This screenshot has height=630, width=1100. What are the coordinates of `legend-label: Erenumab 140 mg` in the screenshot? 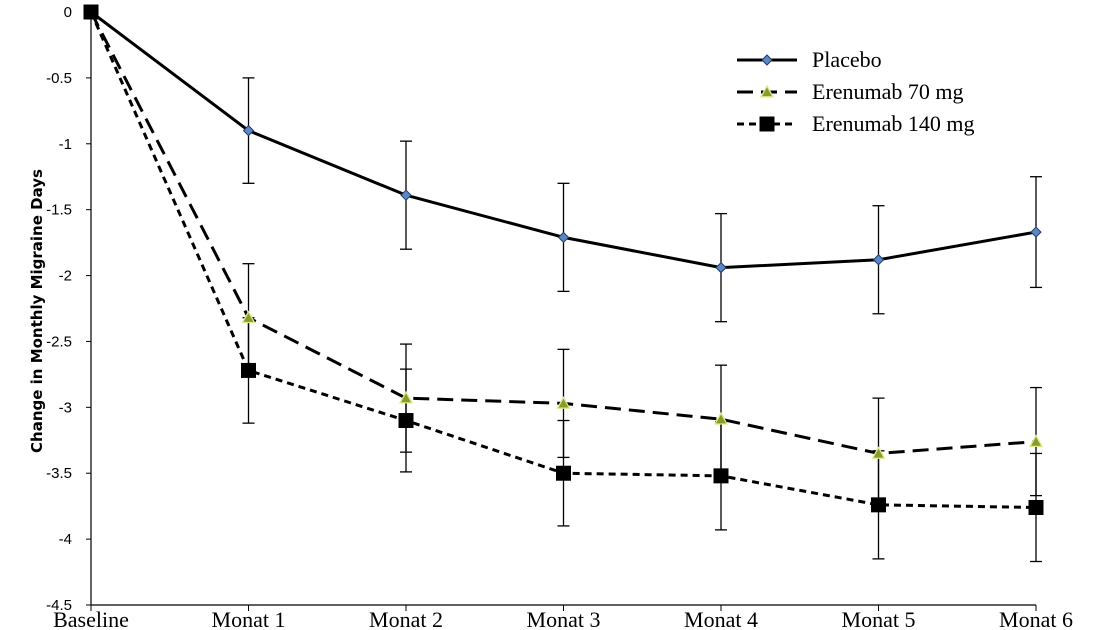 It's located at (893, 123).